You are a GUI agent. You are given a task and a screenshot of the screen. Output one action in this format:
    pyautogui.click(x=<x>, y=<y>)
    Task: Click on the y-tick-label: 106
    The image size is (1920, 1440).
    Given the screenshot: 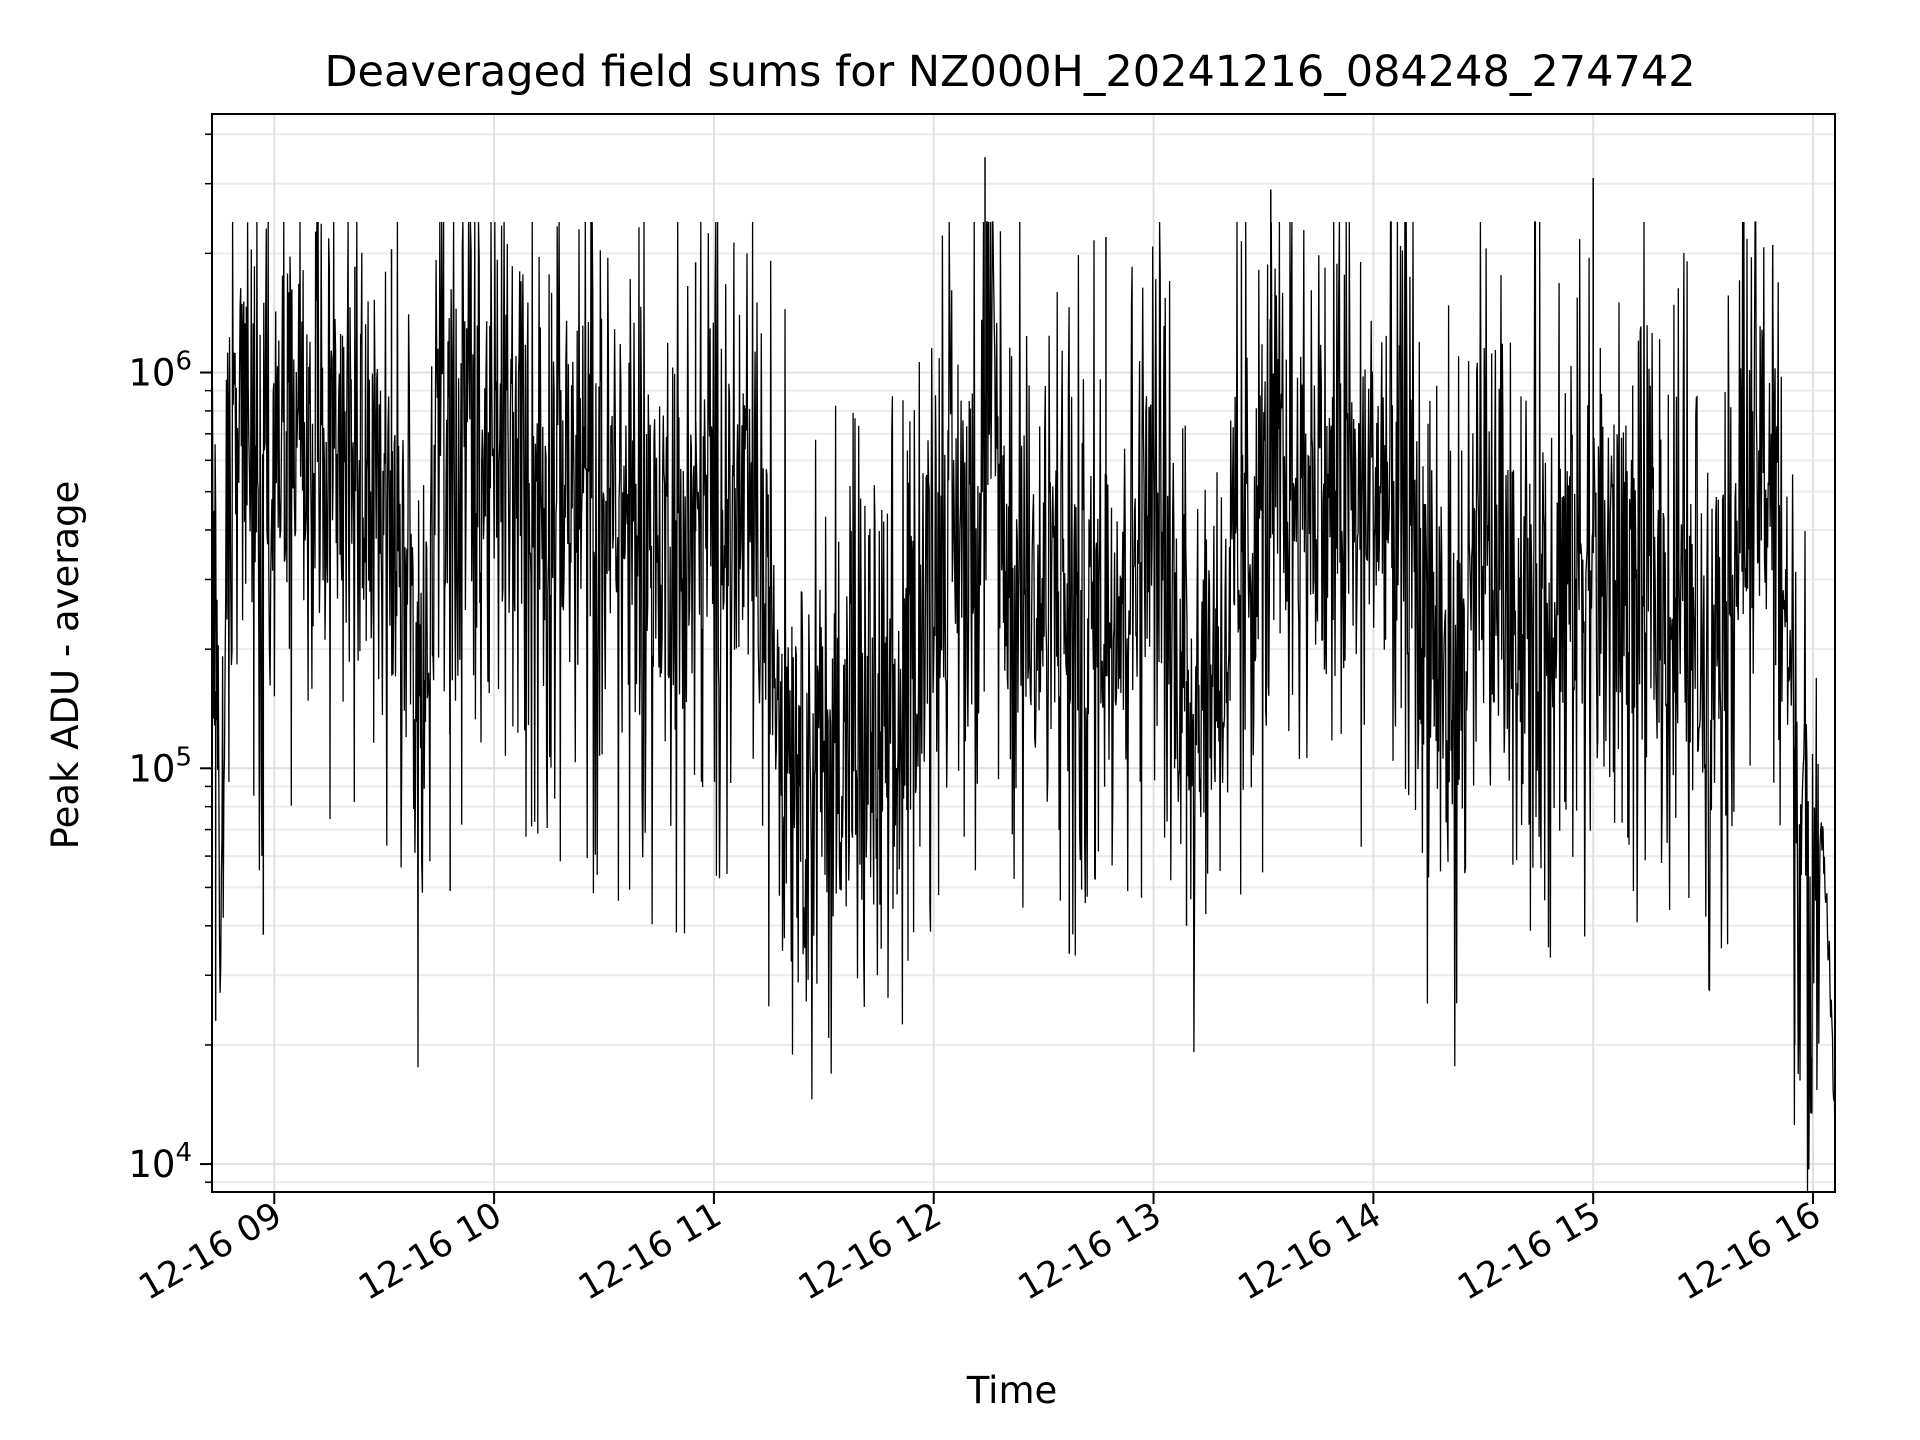 What is the action you would take?
    pyautogui.click(x=160, y=371)
    